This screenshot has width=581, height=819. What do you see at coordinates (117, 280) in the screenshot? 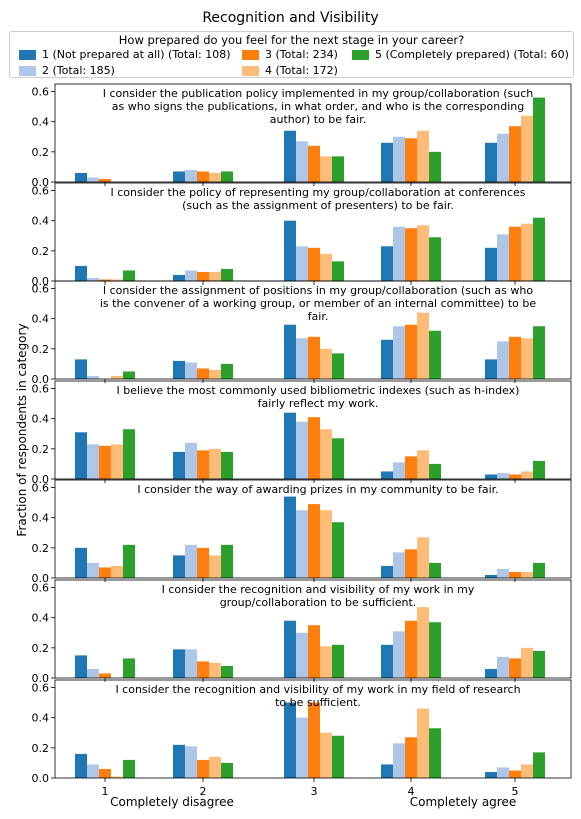
I see `bar-panel2-cat1-series4` at bounding box center [117, 280].